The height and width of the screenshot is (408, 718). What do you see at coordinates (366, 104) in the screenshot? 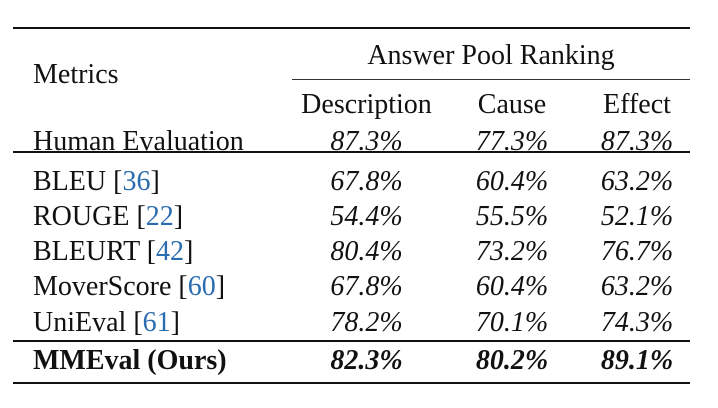
I see `column-header-description: Description` at bounding box center [366, 104].